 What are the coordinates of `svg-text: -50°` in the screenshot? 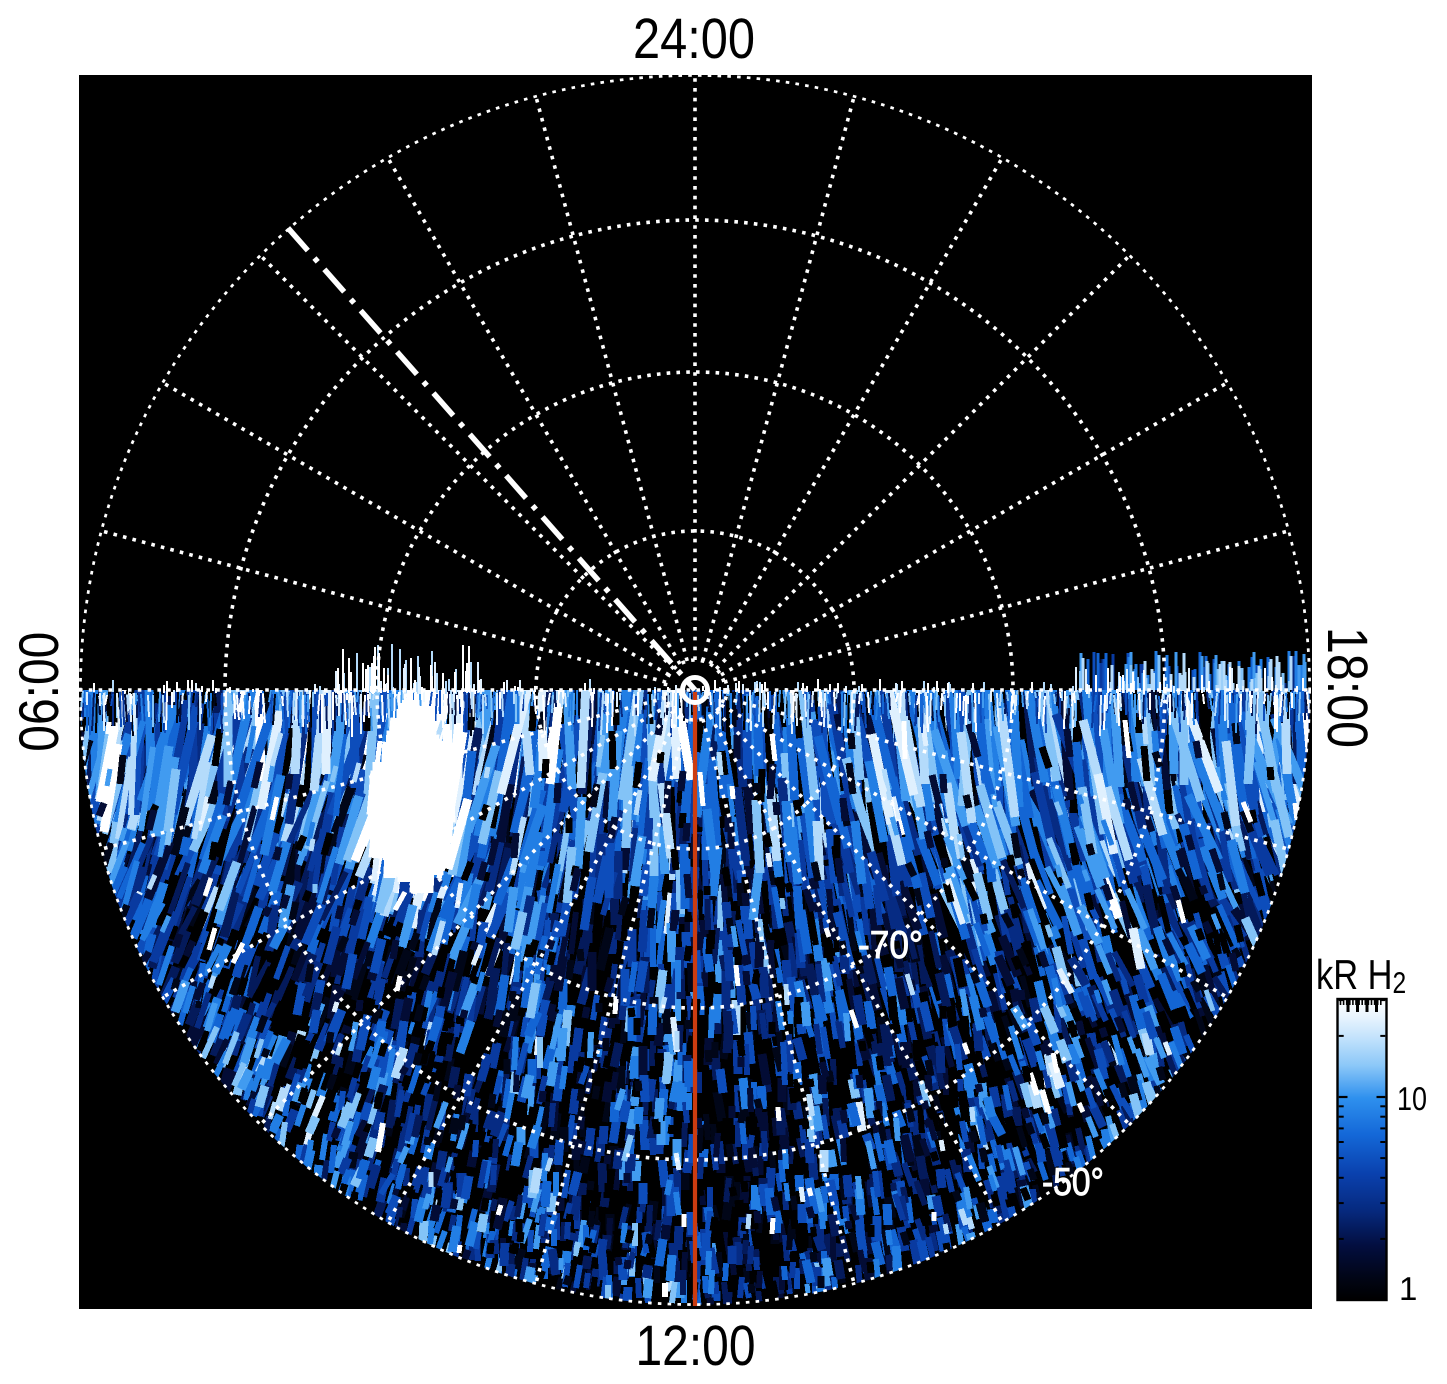 It's located at (1073, 1182).